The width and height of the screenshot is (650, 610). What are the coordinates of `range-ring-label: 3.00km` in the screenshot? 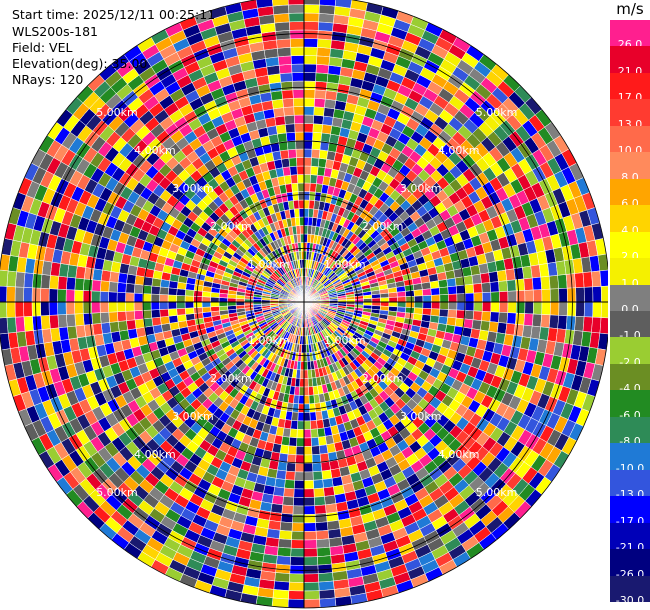 It's located at (193, 416).